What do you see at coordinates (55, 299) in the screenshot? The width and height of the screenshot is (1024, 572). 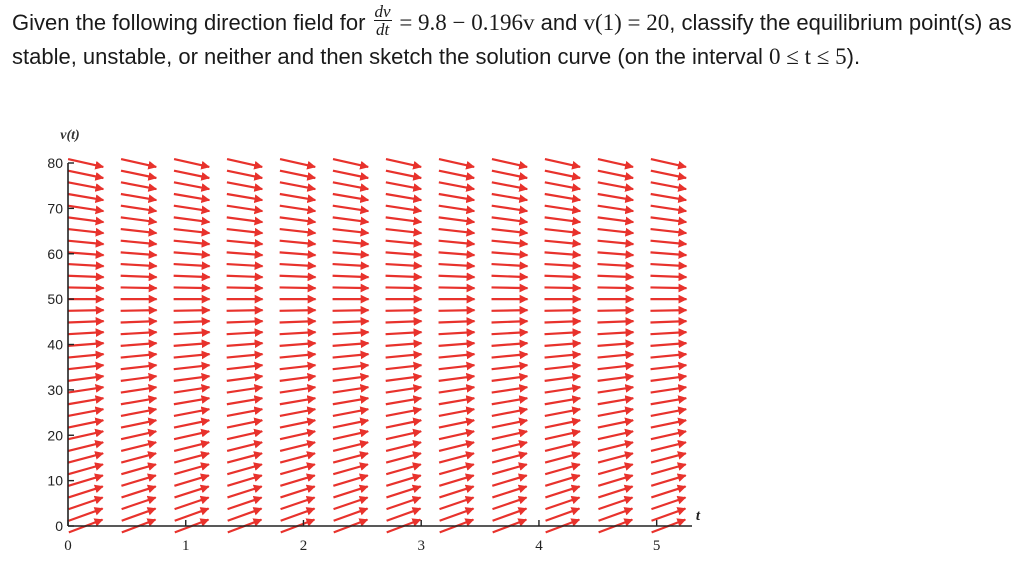 I see `y-tick-label: 50` at bounding box center [55, 299].